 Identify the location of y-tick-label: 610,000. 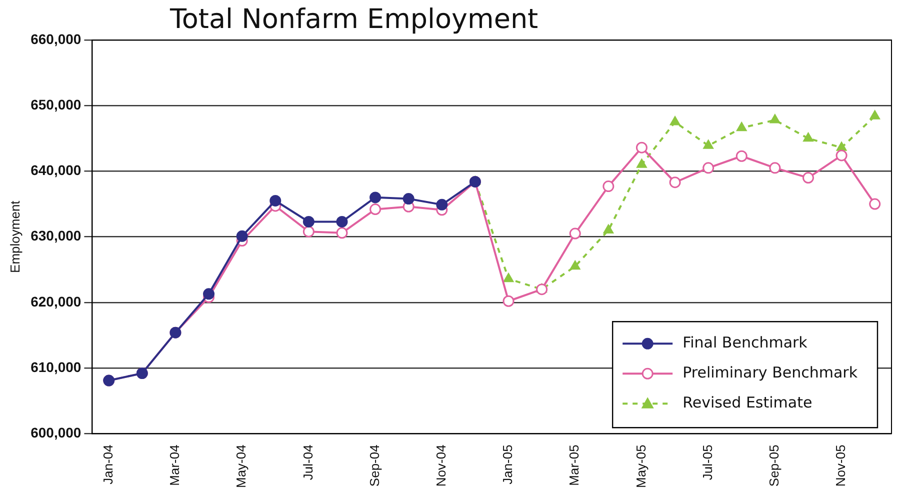
(56, 366).